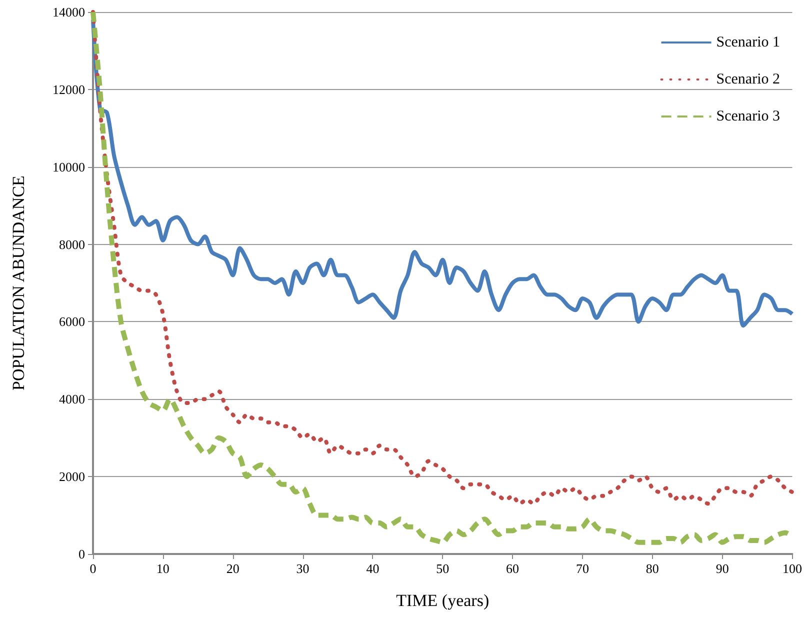  What do you see at coordinates (652, 568) in the screenshot?
I see `x-tick-label: 80` at bounding box center [652, 568].